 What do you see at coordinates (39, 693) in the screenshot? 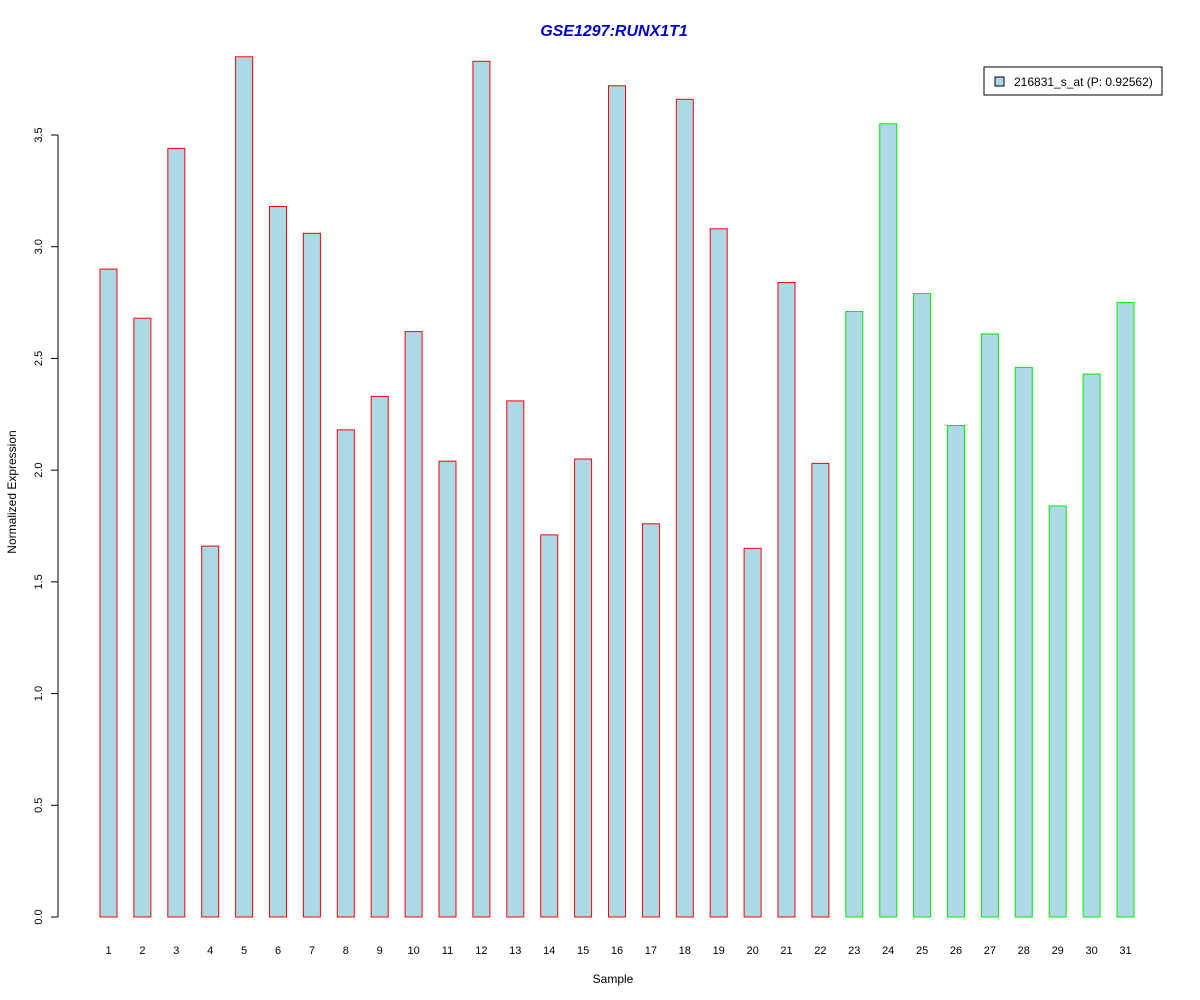
I see `y-tick-label: 1.0` at bounding box center [39, 693].